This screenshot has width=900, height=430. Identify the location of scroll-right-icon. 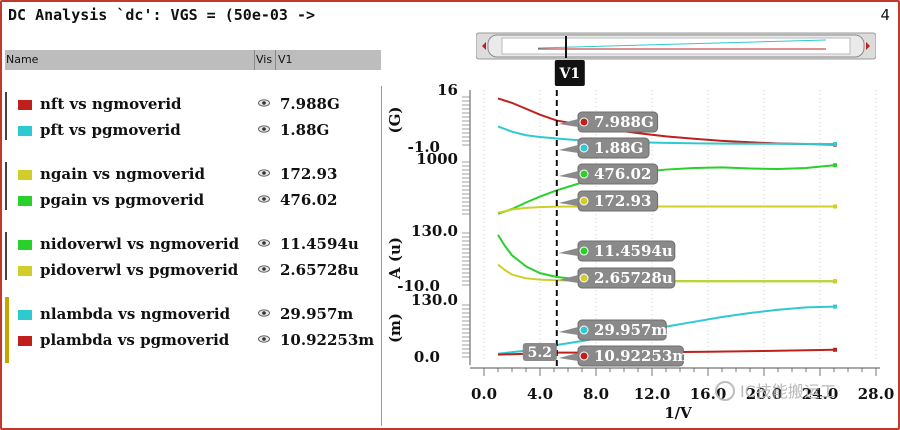
(868, 46).